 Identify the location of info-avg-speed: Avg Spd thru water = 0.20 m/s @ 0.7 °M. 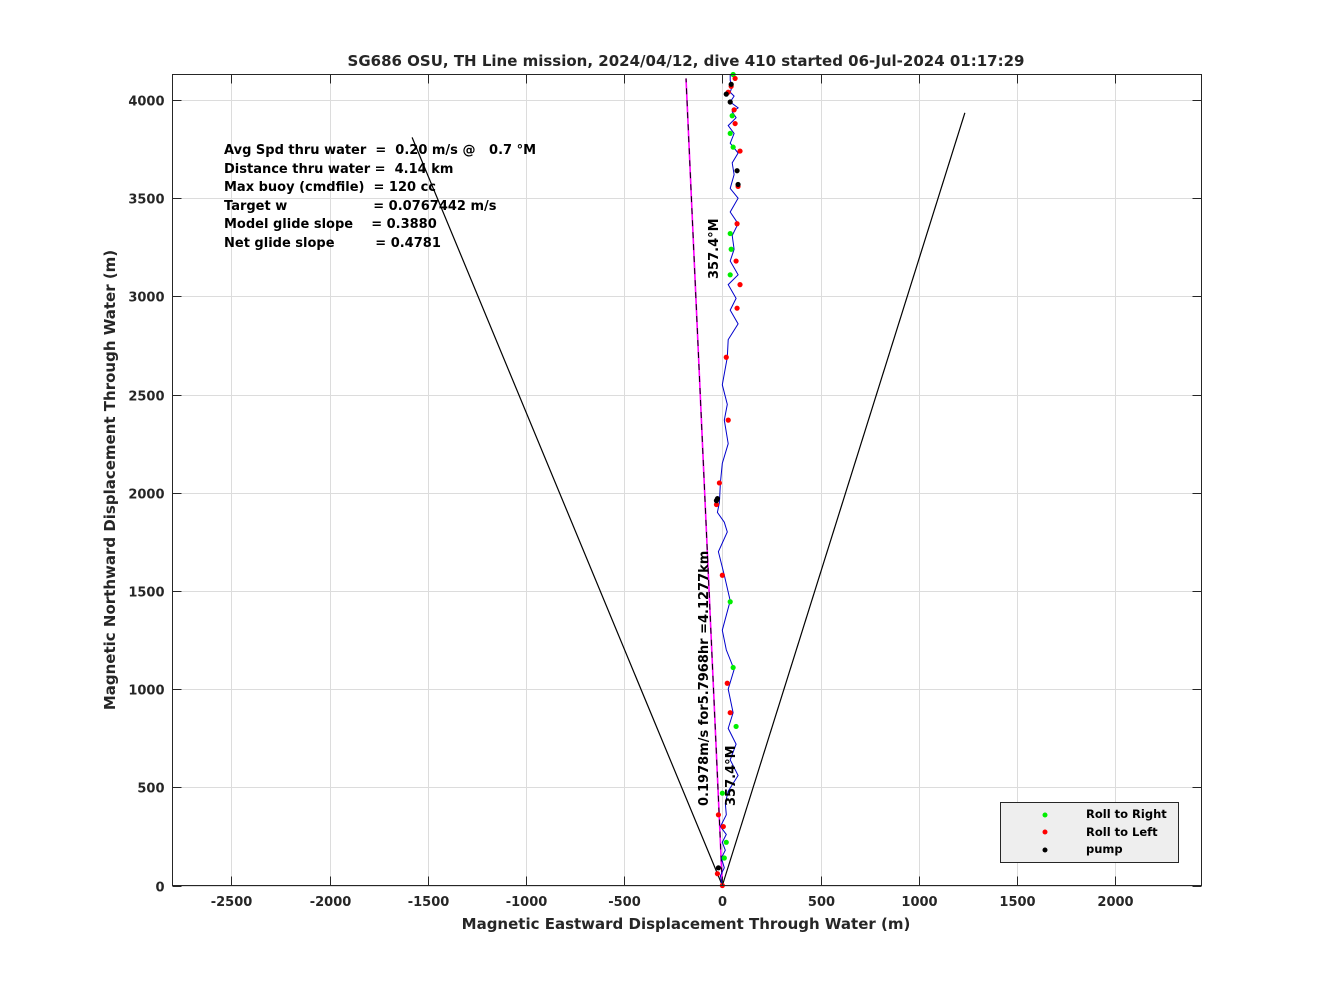
(380, 150).